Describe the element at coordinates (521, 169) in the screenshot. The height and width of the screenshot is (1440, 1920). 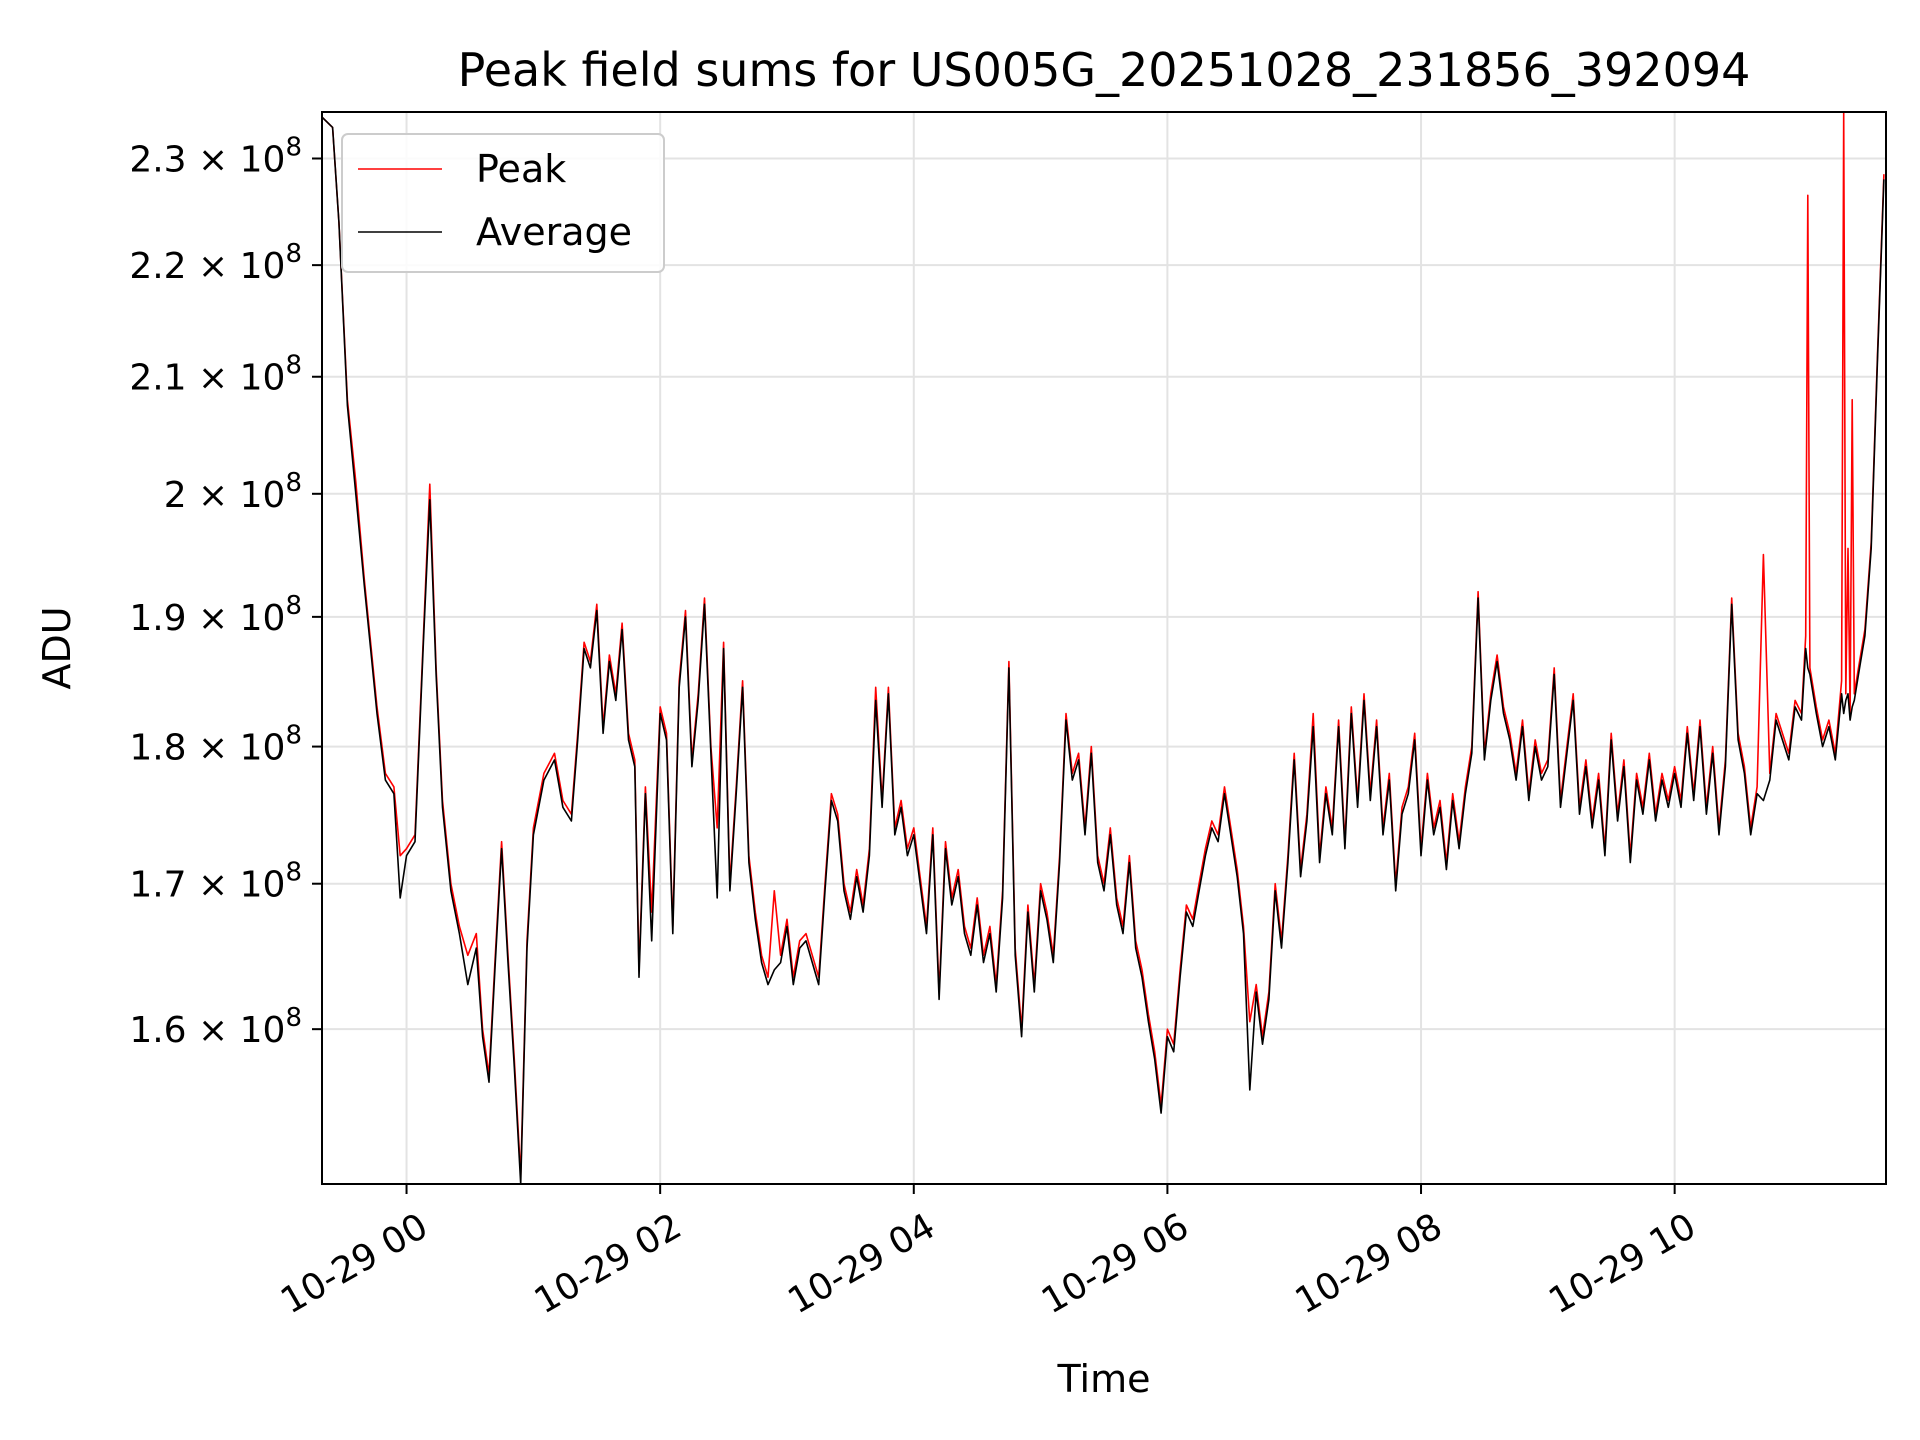
I see `legend-peak-label: Peak` at that location.